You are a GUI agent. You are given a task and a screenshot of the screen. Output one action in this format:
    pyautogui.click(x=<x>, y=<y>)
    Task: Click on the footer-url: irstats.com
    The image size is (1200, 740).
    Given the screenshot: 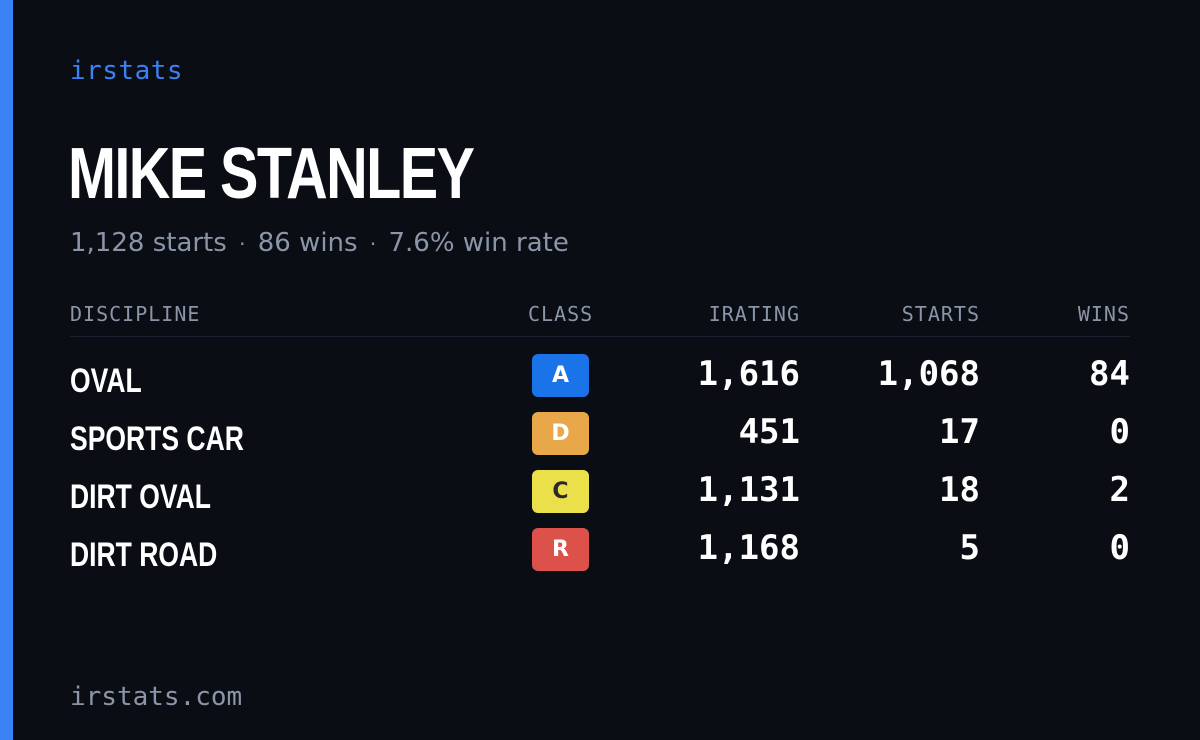 What is the action you would take?
    pyautogui.click(x=156, y=697)
    